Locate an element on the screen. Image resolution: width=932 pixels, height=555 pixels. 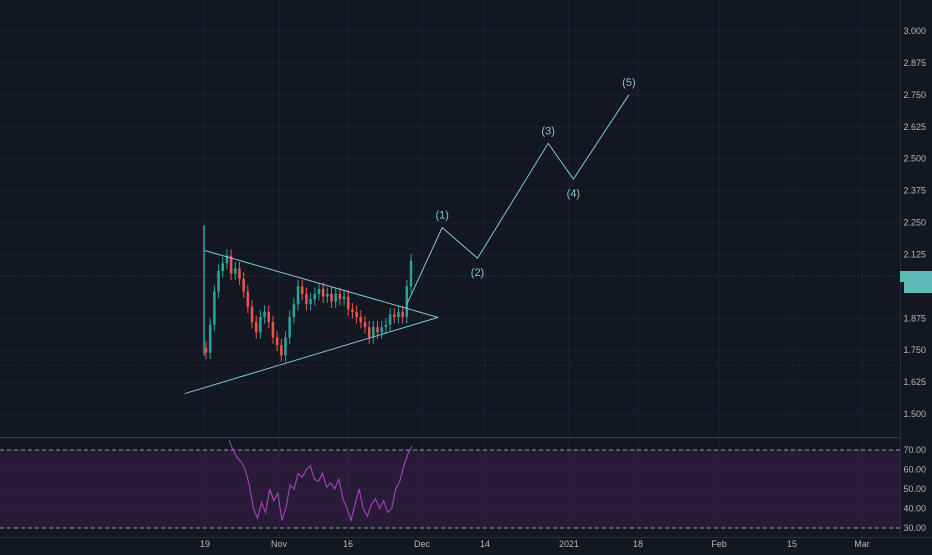
price-tick-label: 2.625 is located at coordinates (914, 127).